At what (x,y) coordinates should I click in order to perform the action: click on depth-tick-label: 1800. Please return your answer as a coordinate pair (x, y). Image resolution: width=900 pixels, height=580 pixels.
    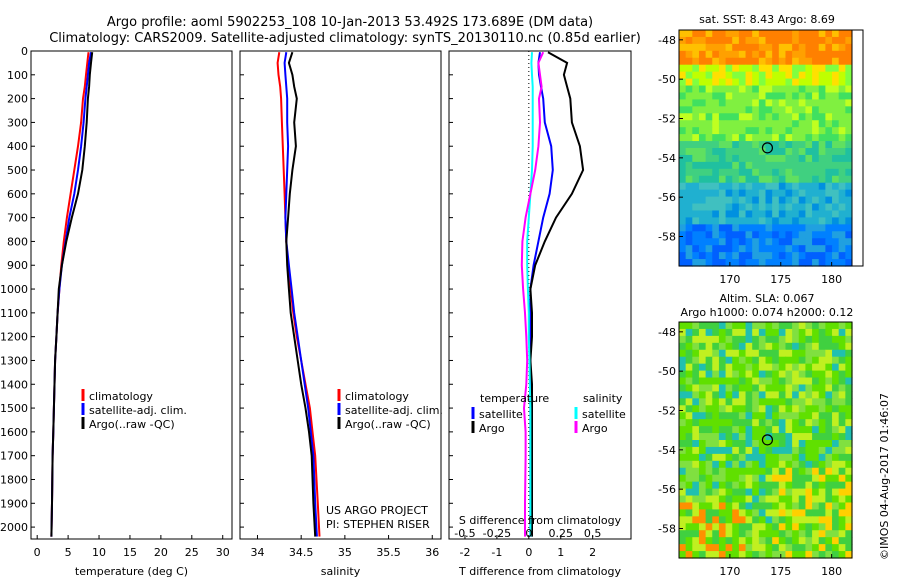
    Looking at the image, I should click on (14, 479).